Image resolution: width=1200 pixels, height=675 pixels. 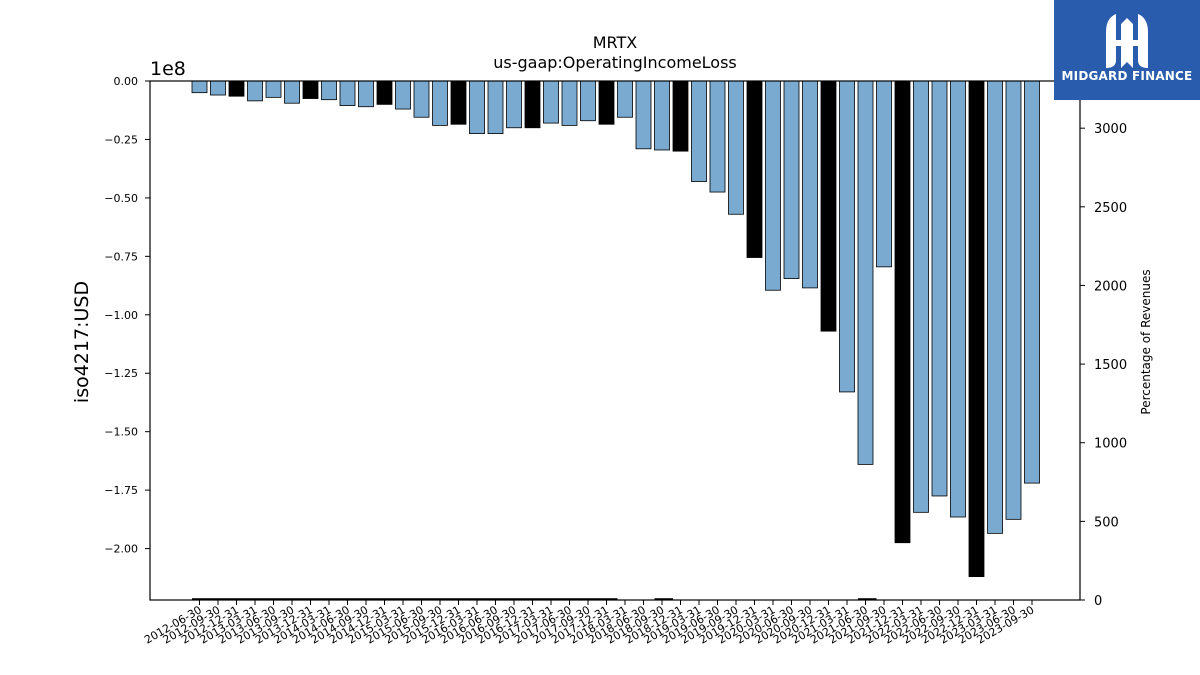 I want to click on y-tick-label: −1.75, so click(x=121, y=490).